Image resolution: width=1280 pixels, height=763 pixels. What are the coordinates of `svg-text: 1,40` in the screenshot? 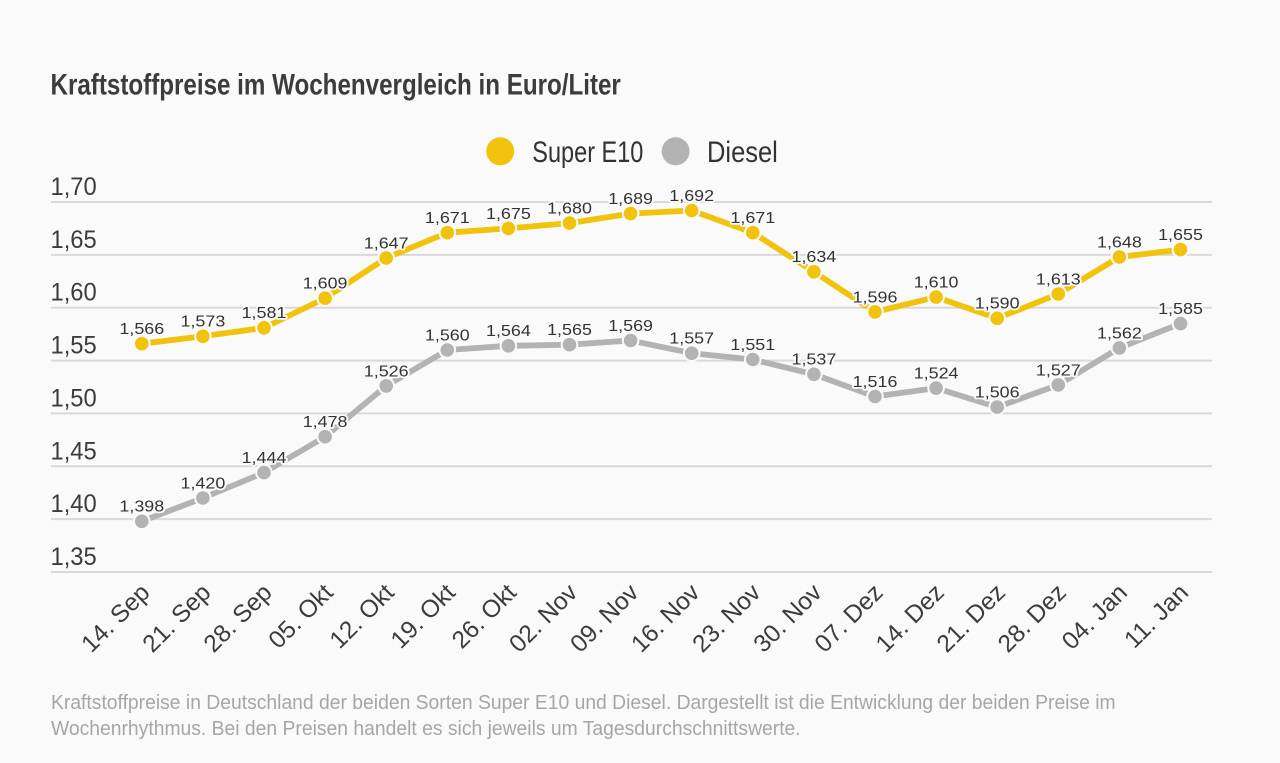 It's located at (74, 505).